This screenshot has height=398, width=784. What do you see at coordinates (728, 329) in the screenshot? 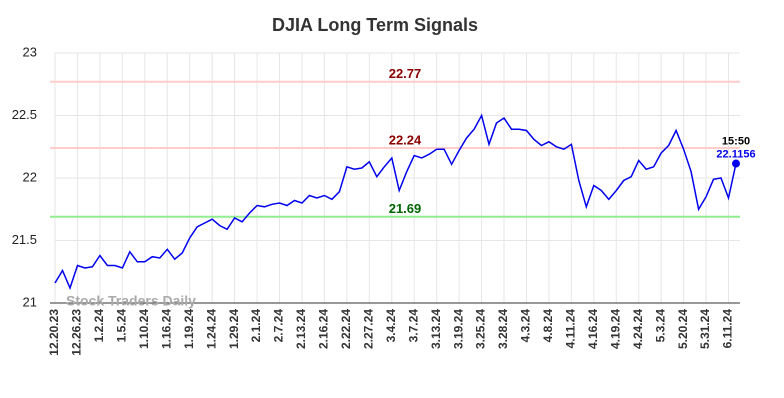
I see `x-tick-label: 6.11.24` at bounding box center [728, 329].